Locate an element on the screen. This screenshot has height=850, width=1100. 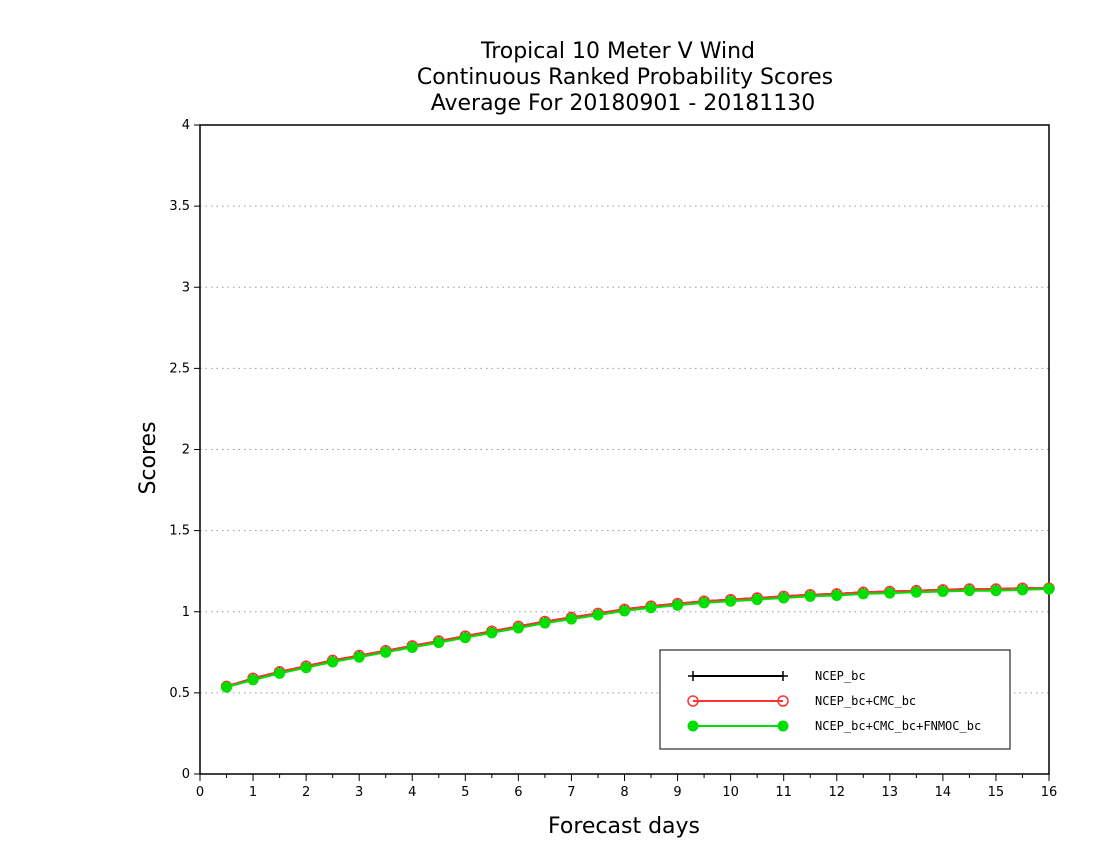
x-tick-label: 8 is located at coordinates (624, 792).